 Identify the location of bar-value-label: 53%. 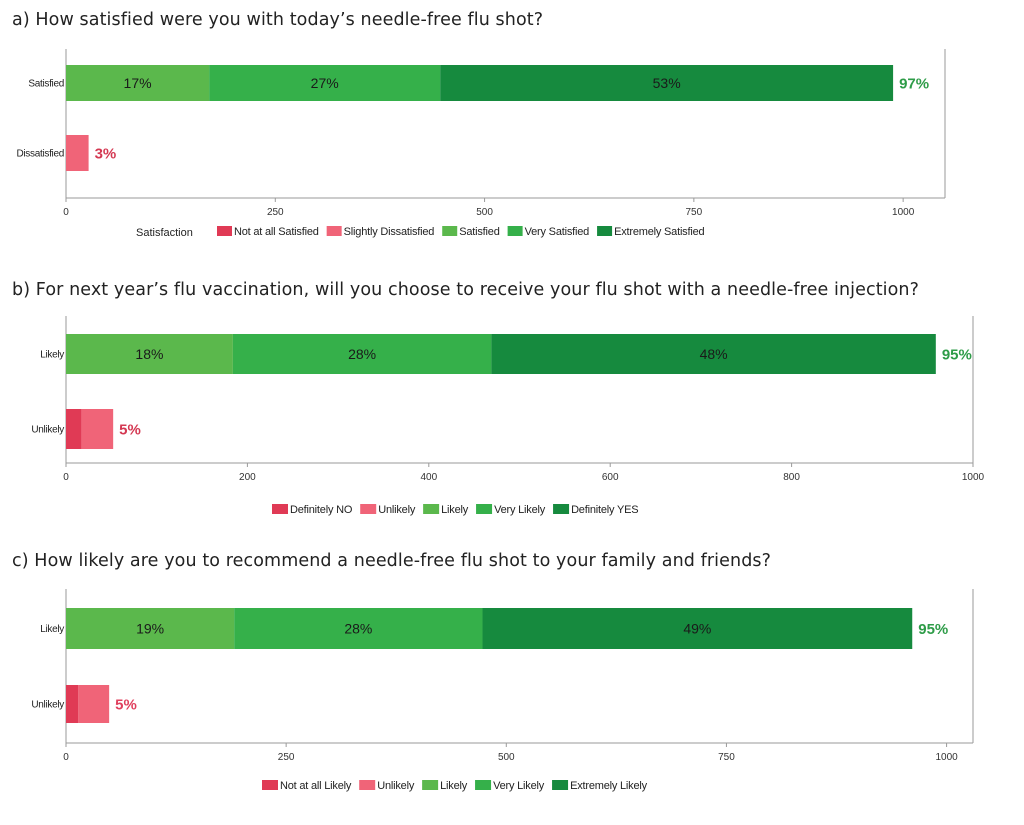
(667, 83).